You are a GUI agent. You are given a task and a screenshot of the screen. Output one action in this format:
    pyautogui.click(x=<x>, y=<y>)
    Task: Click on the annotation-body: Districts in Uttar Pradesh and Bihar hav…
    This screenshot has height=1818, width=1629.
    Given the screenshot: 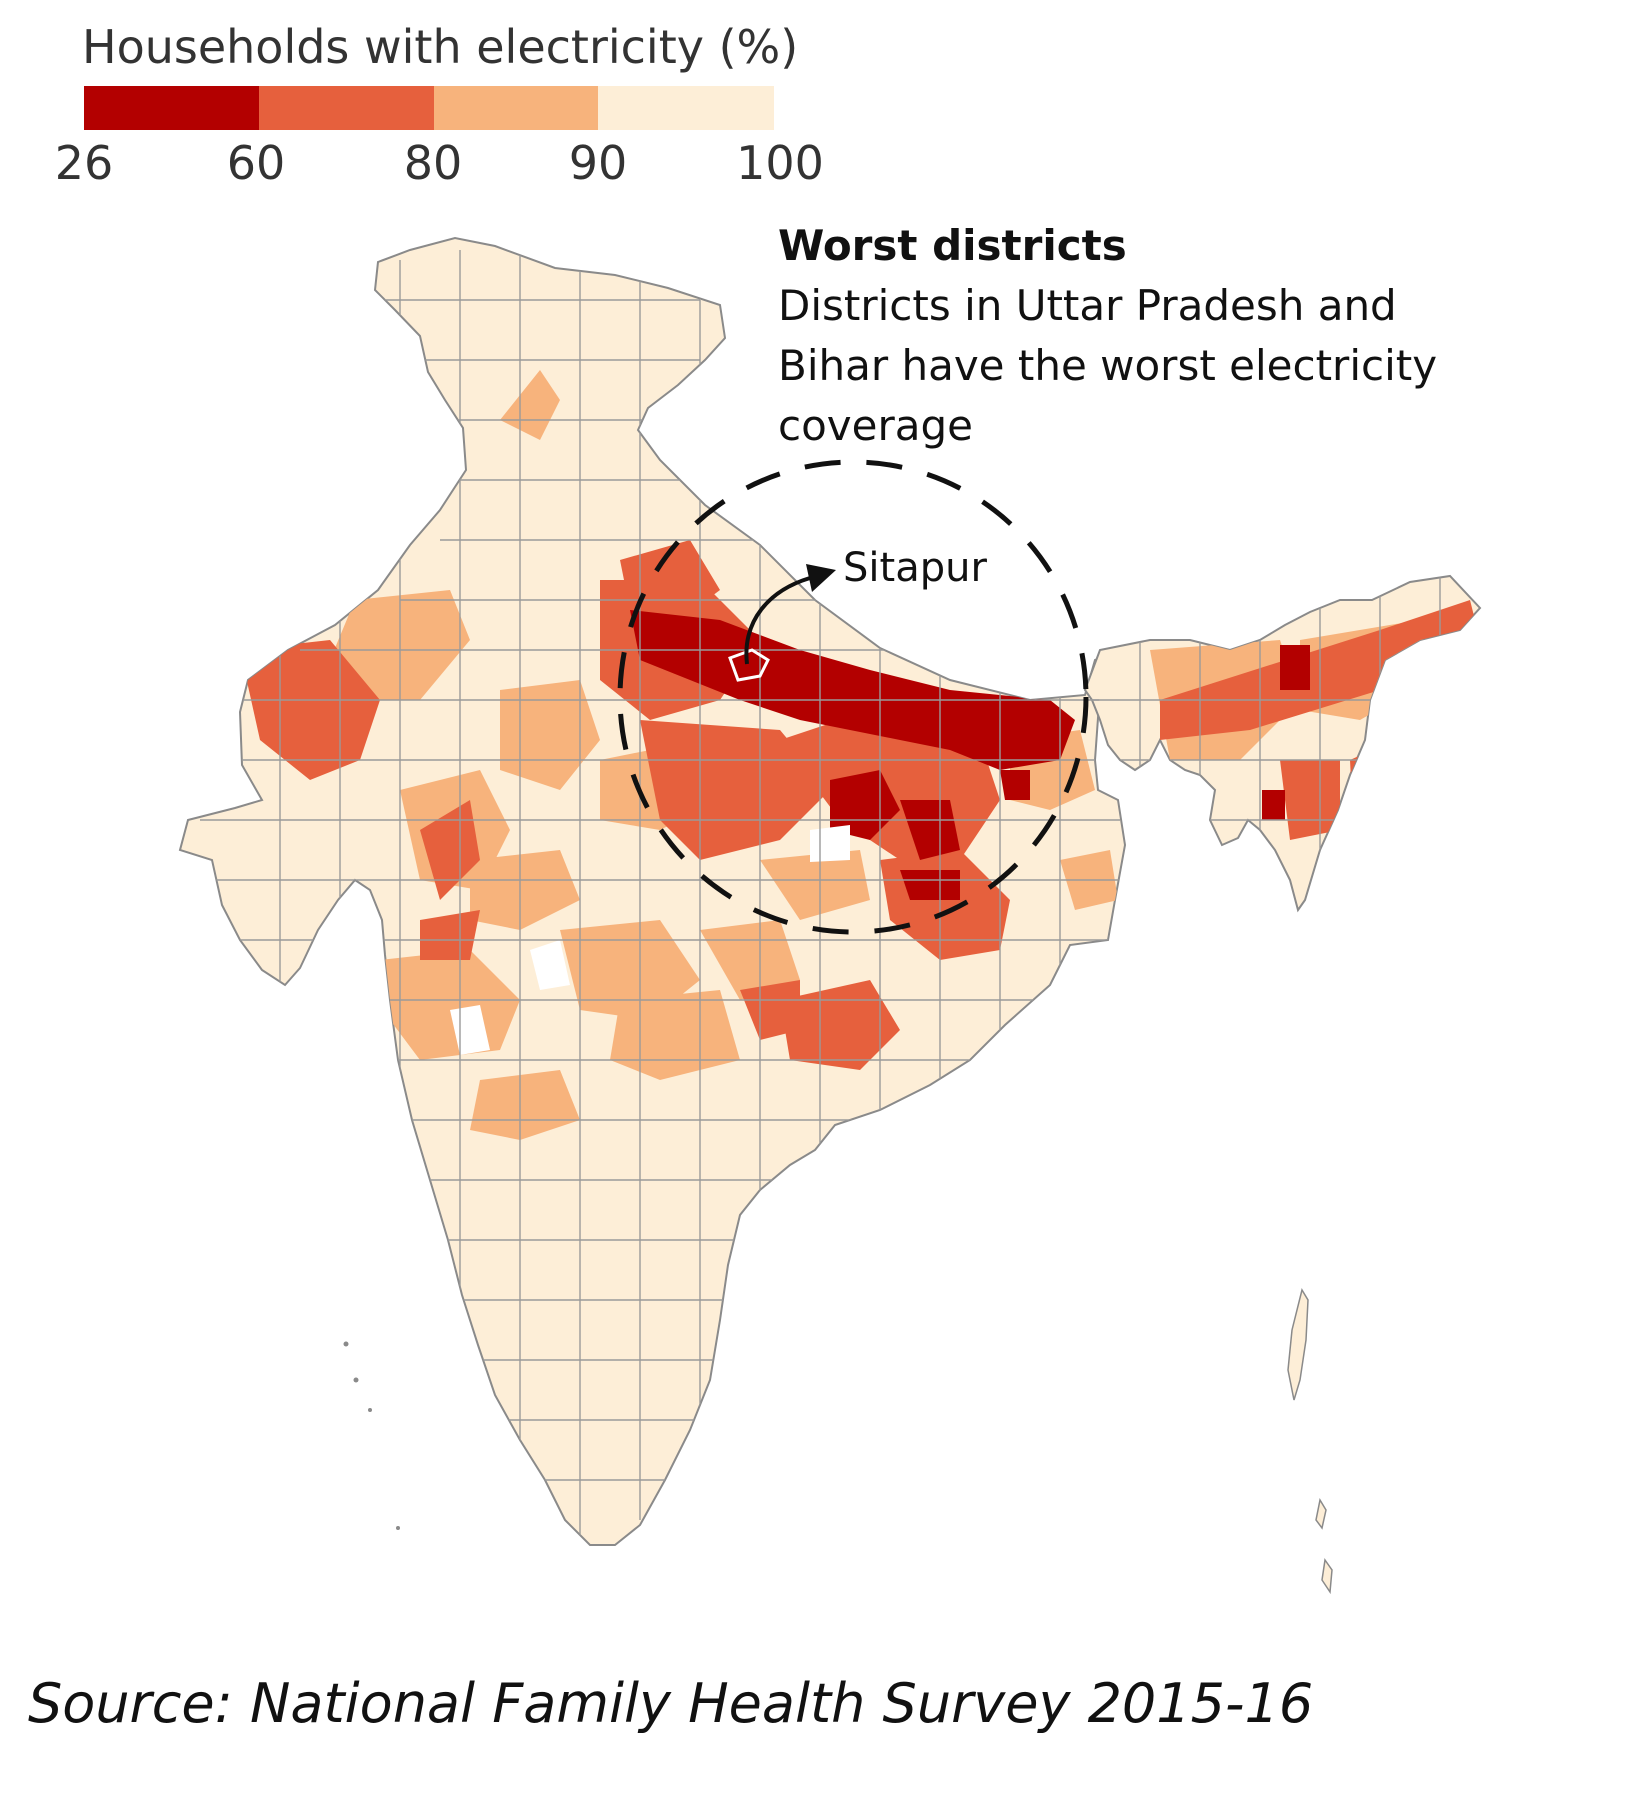 What is the action you would take?
    pyautogui.click(x=1108, y=365)
    